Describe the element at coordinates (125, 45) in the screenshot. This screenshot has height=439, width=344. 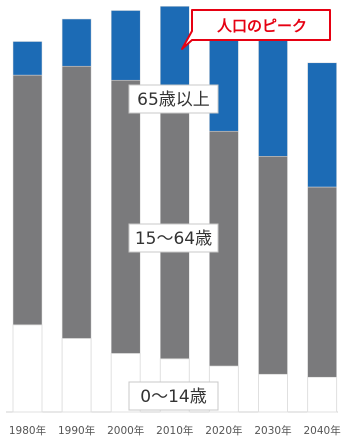
I see `bar-segment-2000年-65歳以上` at that location.